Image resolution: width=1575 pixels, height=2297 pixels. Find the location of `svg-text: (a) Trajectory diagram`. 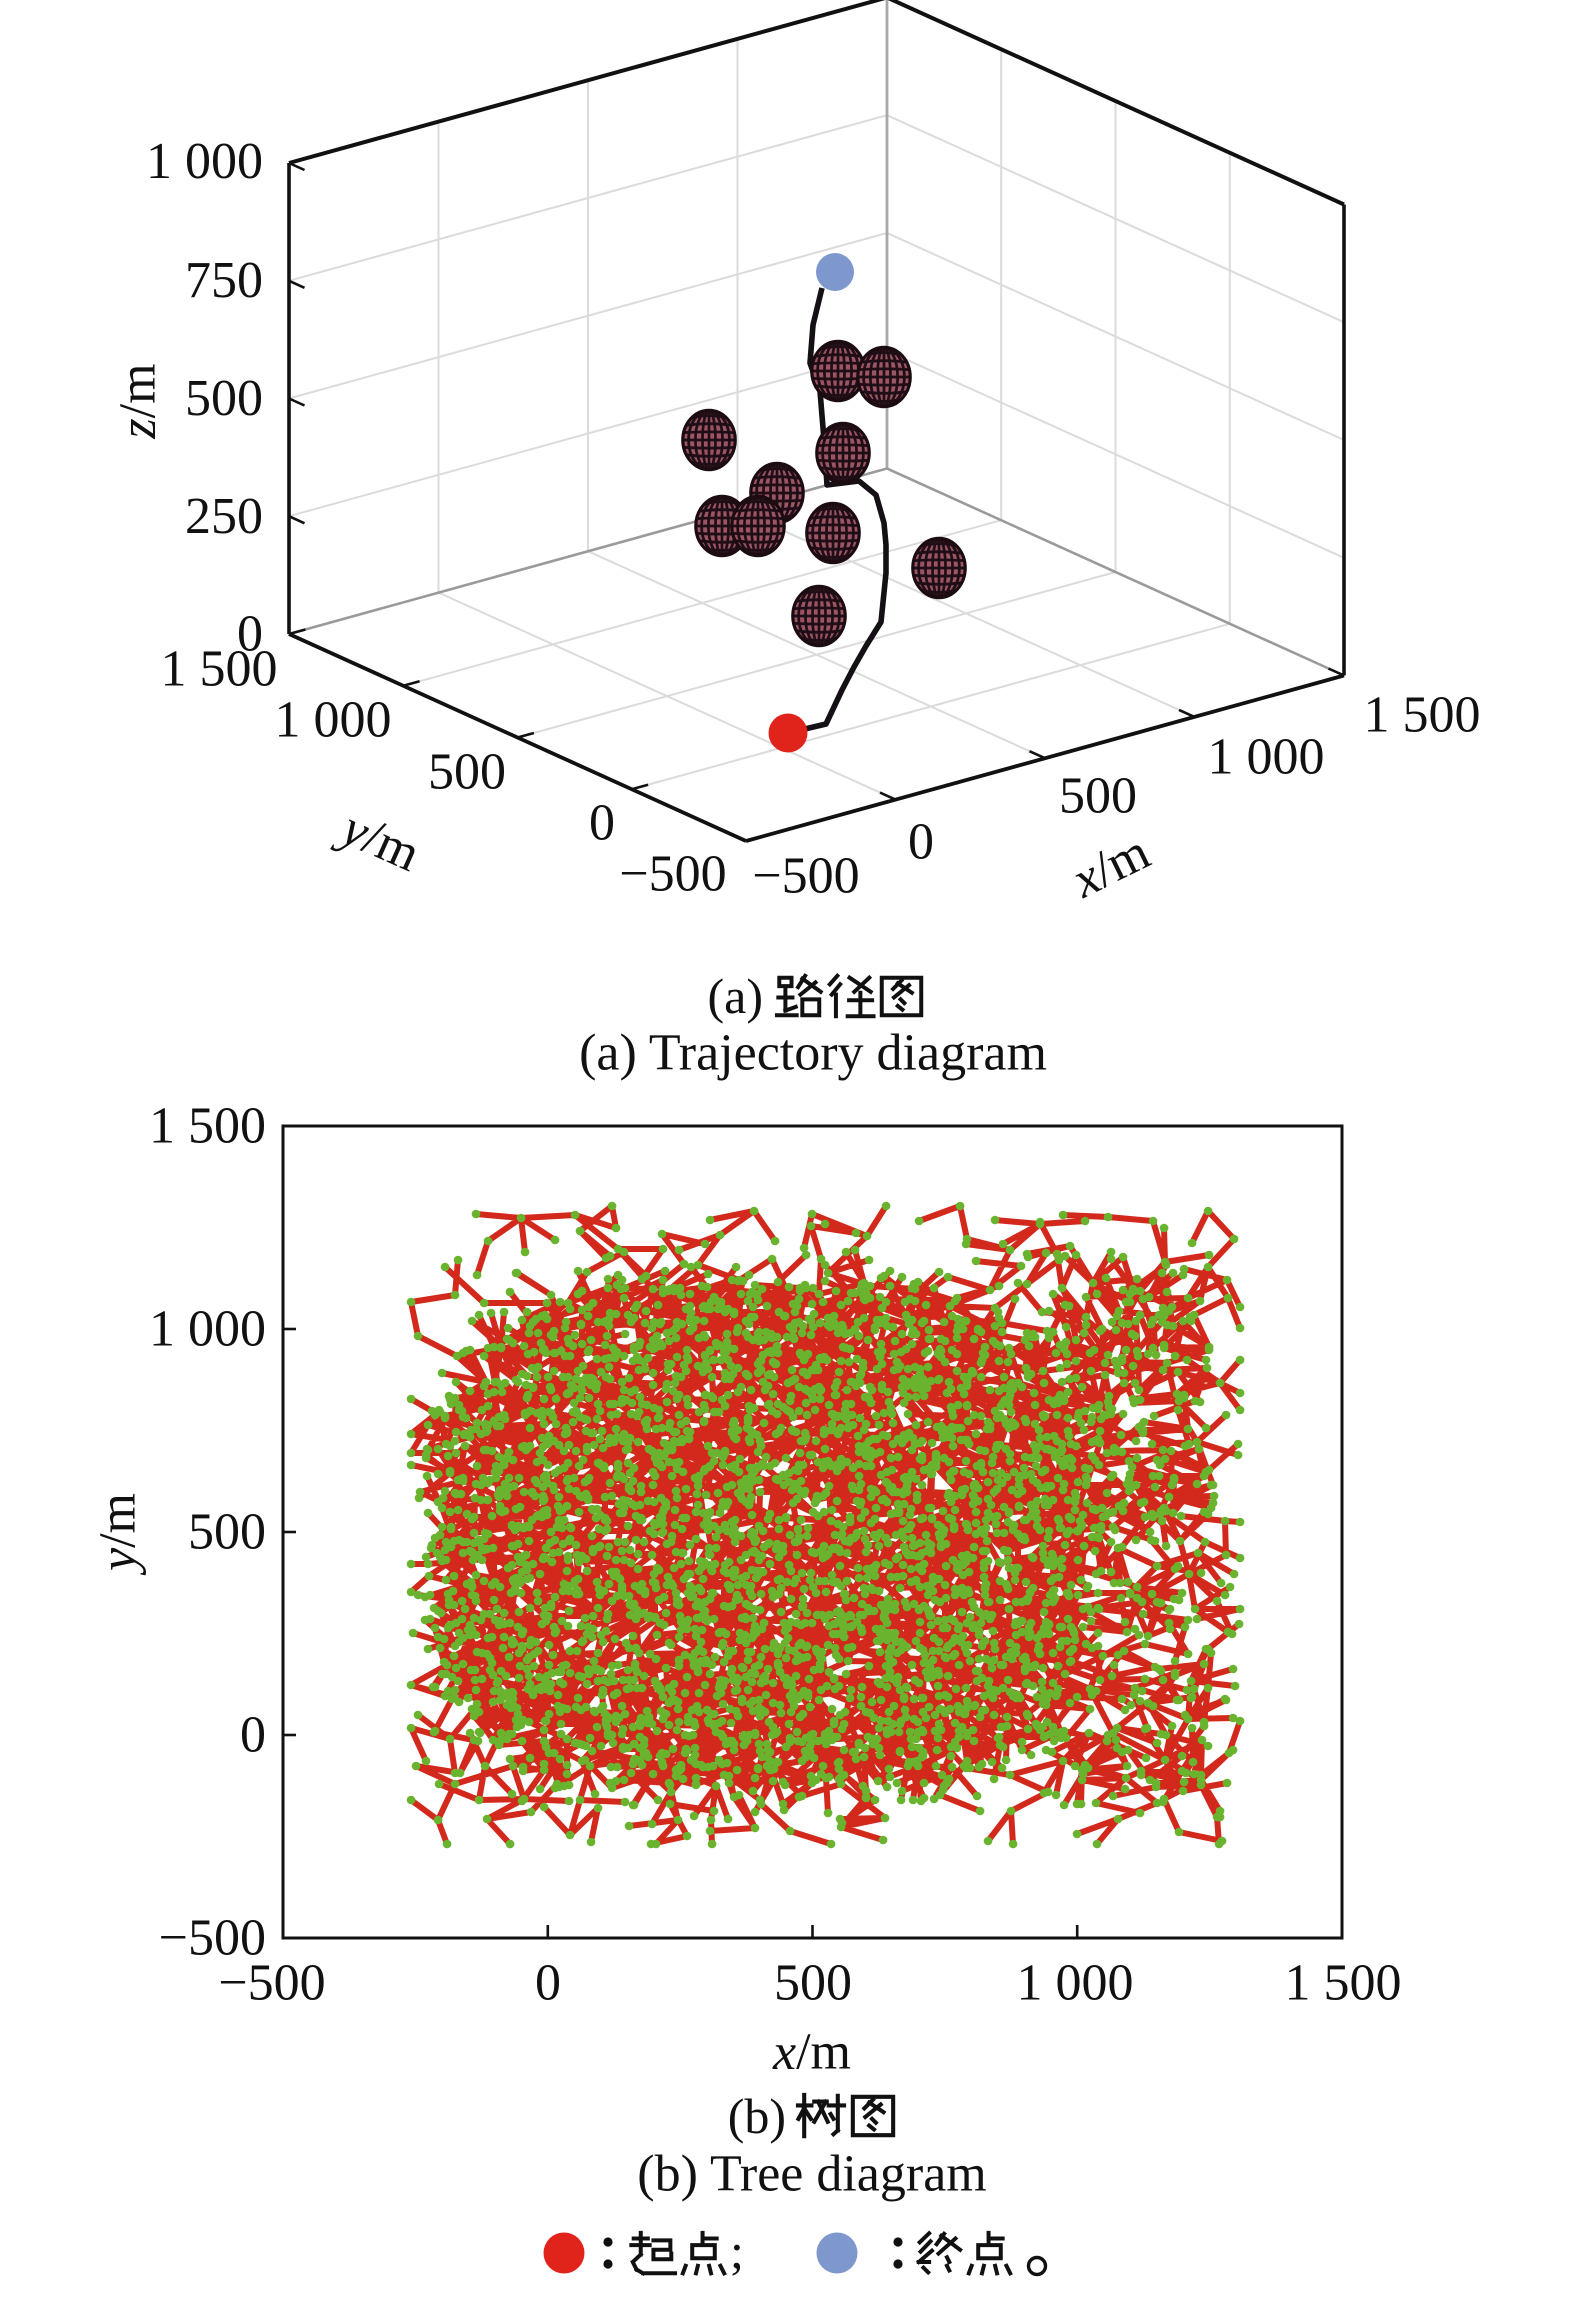

svg-text: (a) Trajectory diagram is located at coordinates (813, 1053).